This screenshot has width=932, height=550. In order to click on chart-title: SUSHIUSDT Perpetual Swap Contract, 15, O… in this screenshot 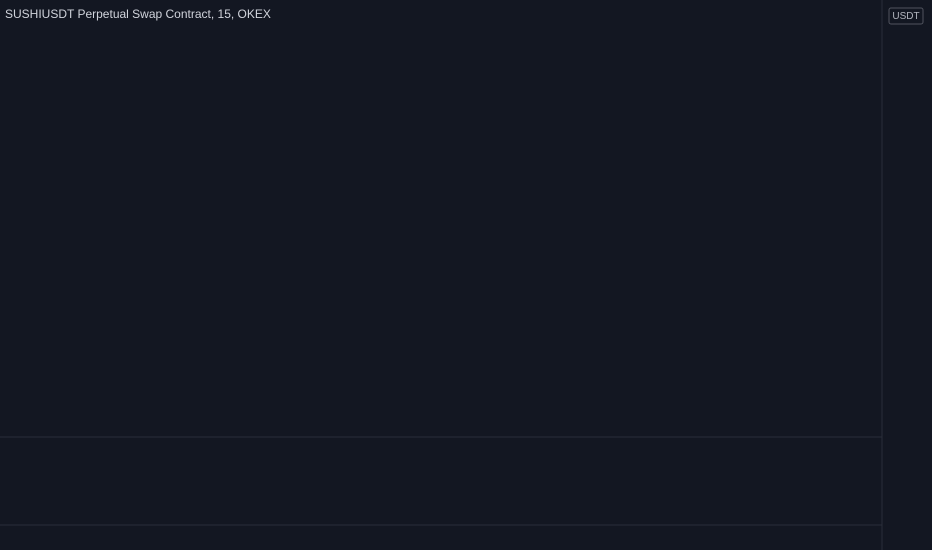, I will do `click(138, 14)`.